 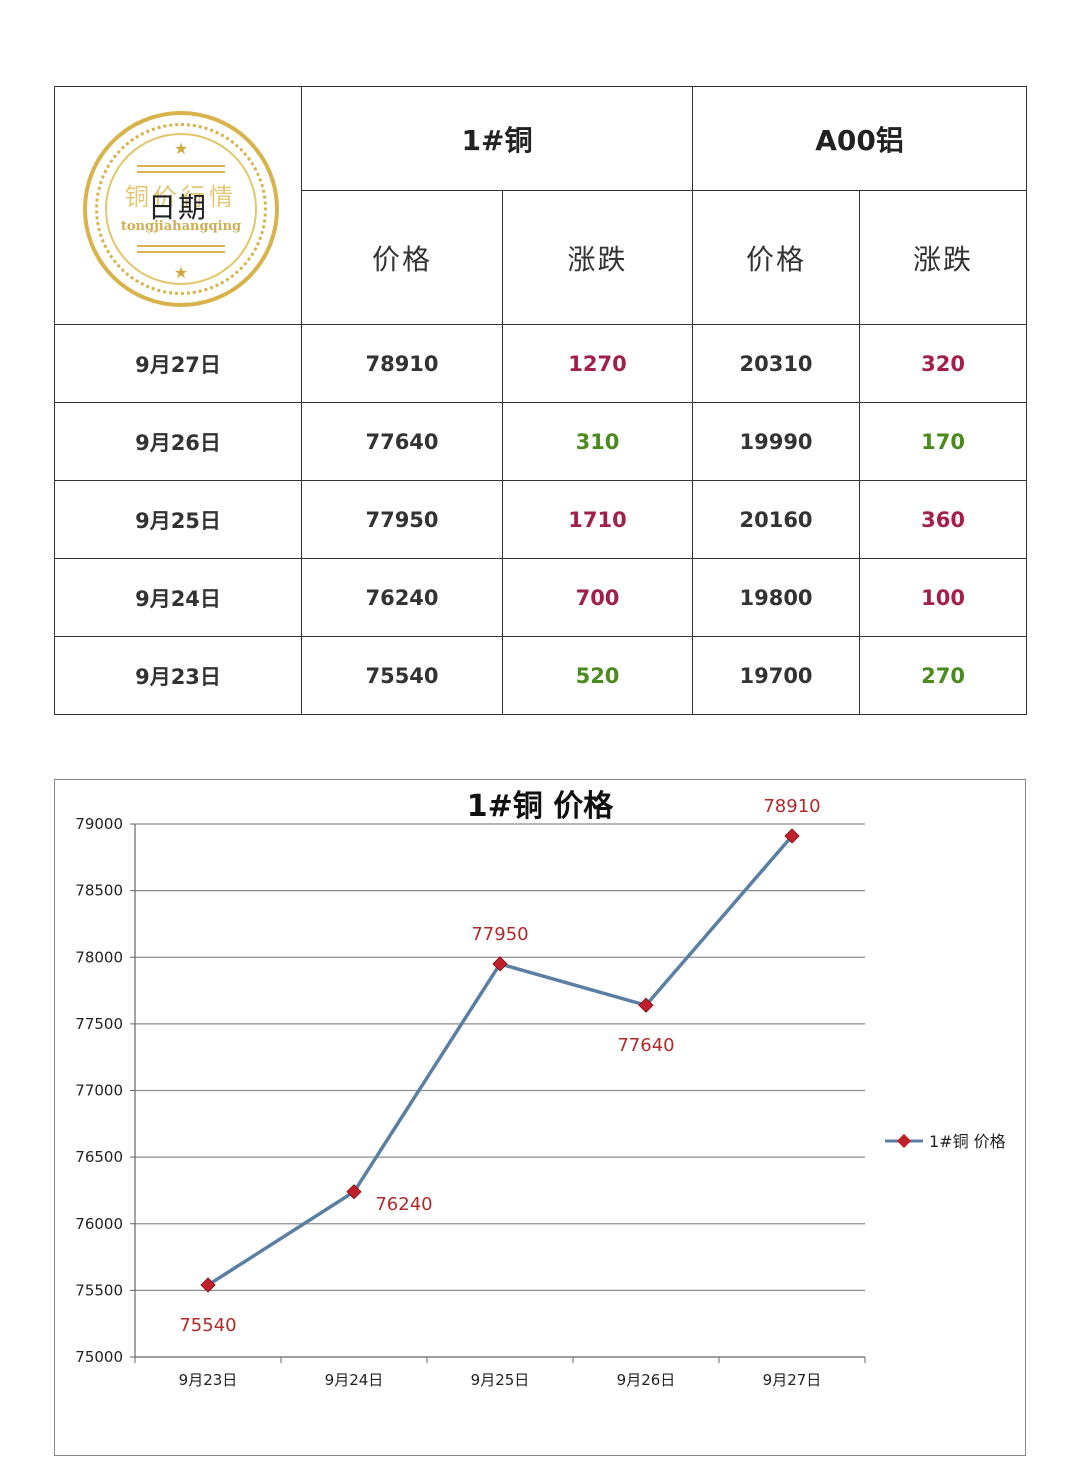 I want to click on date-cell: 9月27日, so click(x=178, y=363).